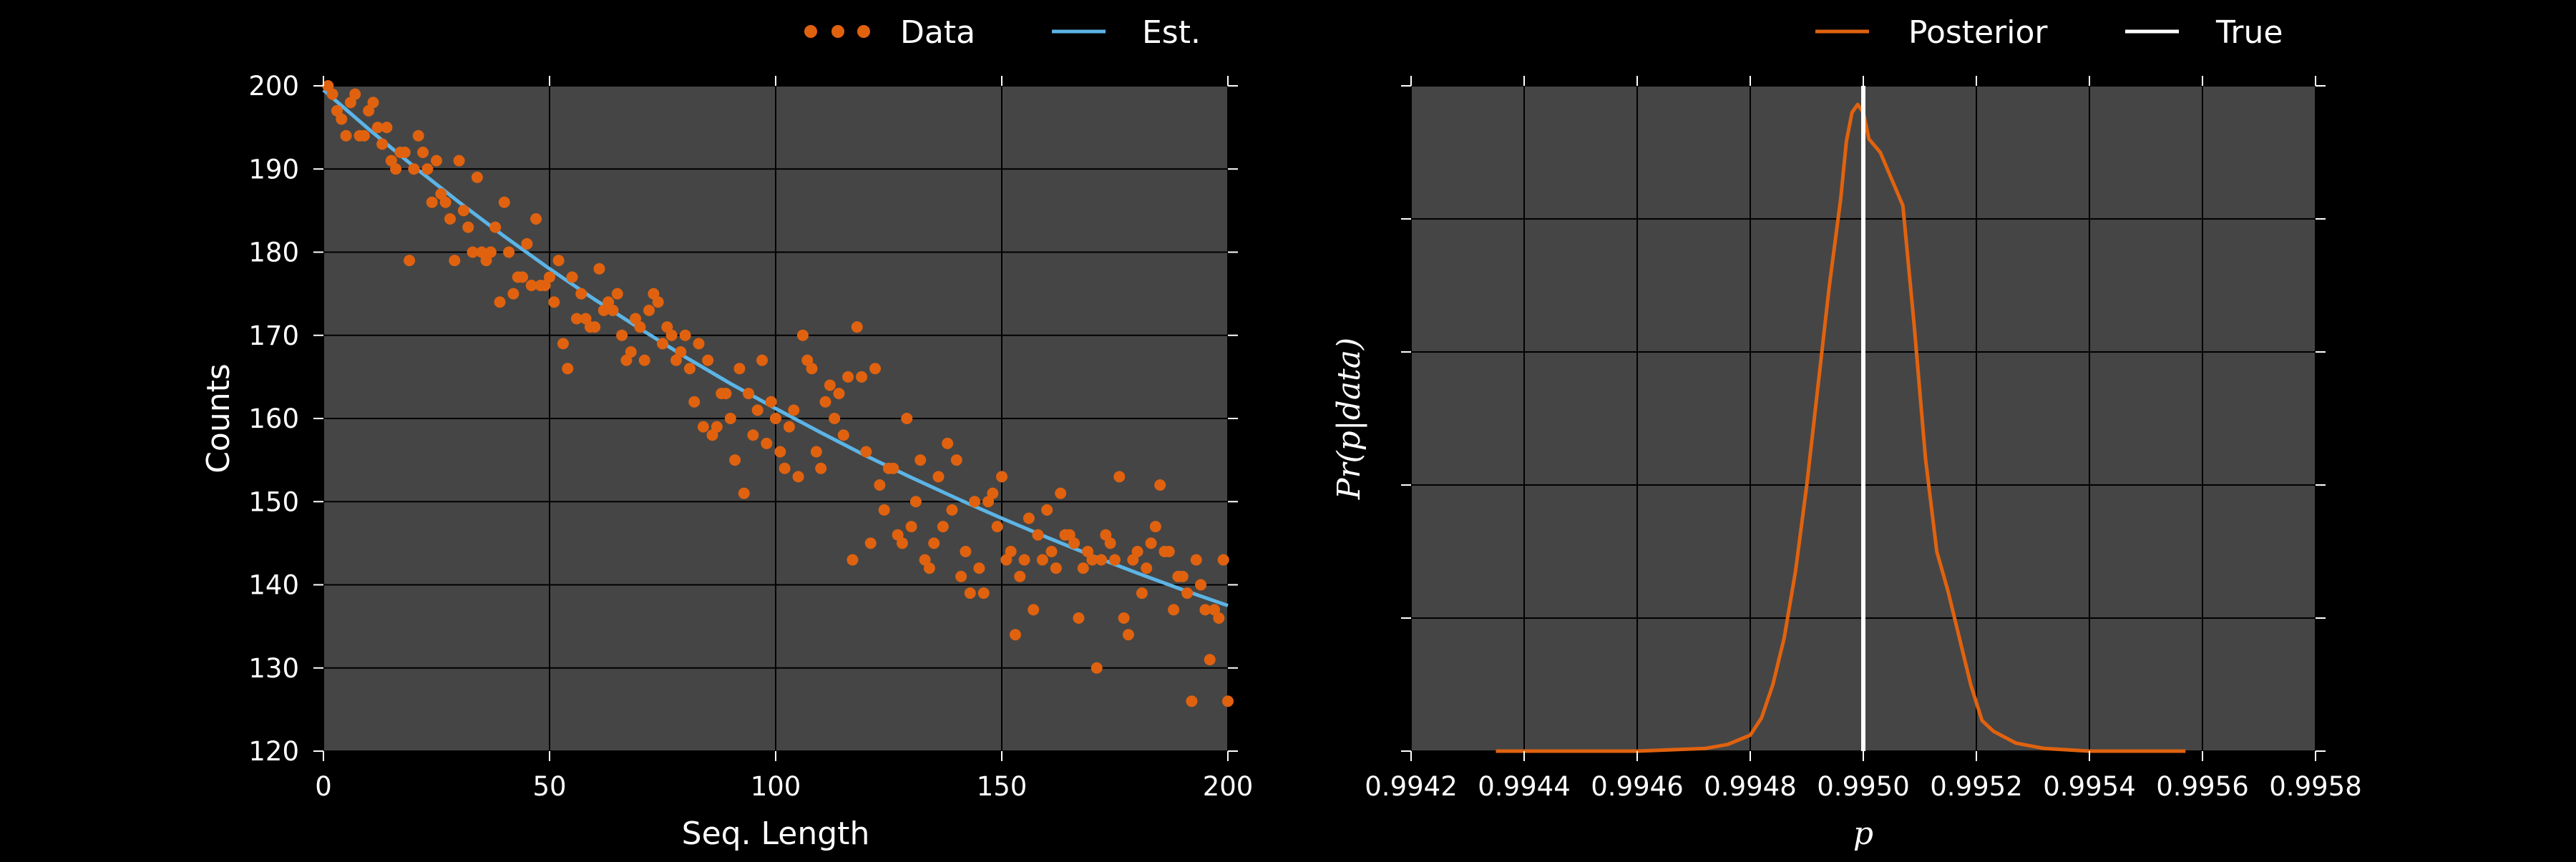  What do you see at coordinates (1349, 419) in the screenshot?
I see `right-y-axis-label: Pr(p|data)` at bounding box center [1349, 419].